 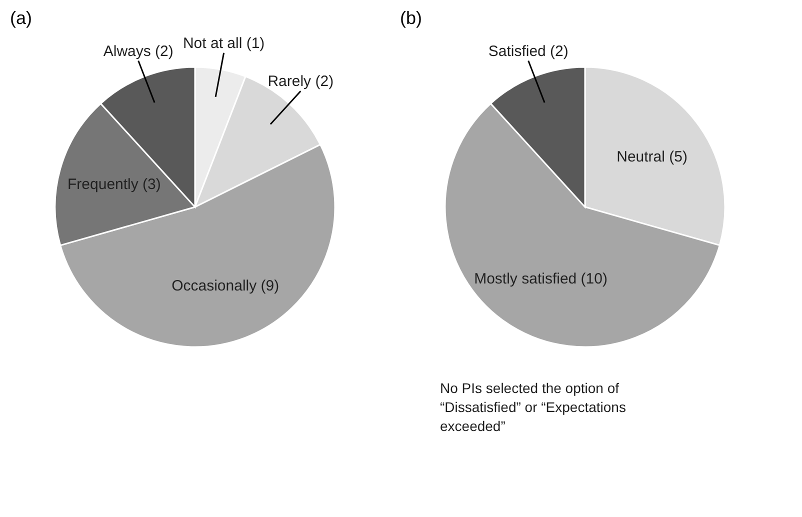 What do you see at coordinates (226, 285) in the screenshot?
I see `slice-label: Occasionally (9)` at bounding box center [226, 285].